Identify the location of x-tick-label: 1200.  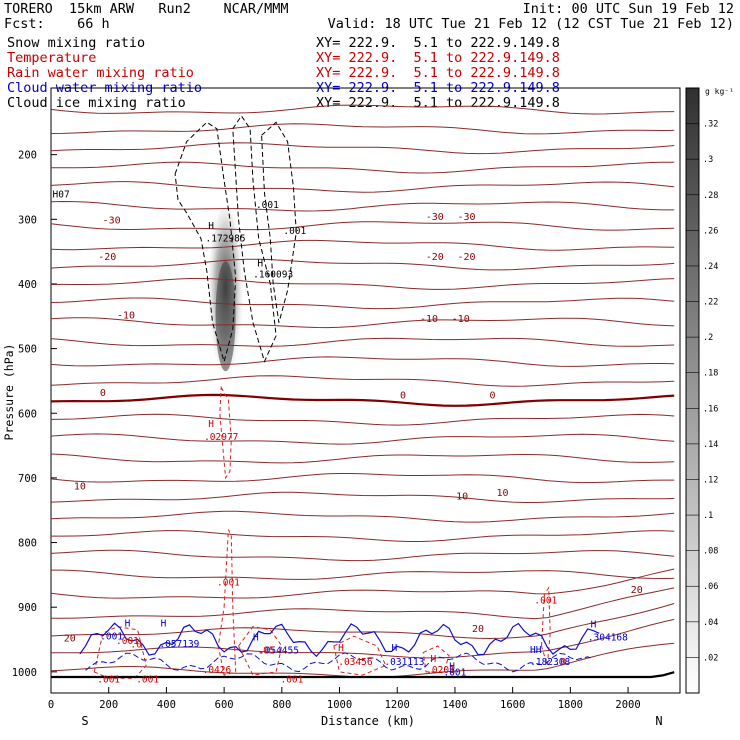
(397, 705).